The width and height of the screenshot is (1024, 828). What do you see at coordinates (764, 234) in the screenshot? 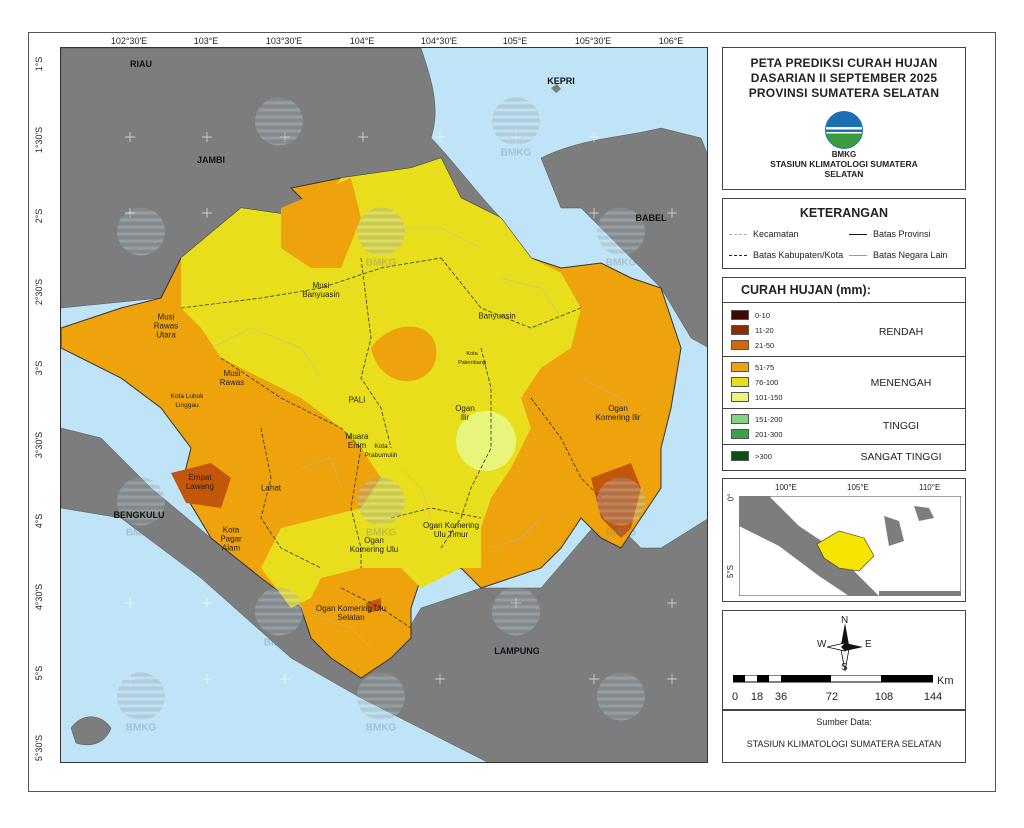
I see `legend-kecamatan: Kecamatan` at bounding box center [764, 234].